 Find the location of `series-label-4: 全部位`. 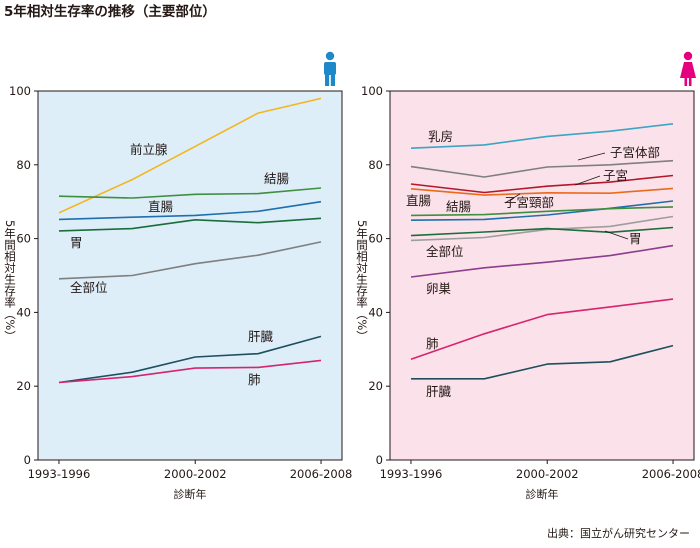

series-label-4: 全部位 is located at coordinates (89, 287).